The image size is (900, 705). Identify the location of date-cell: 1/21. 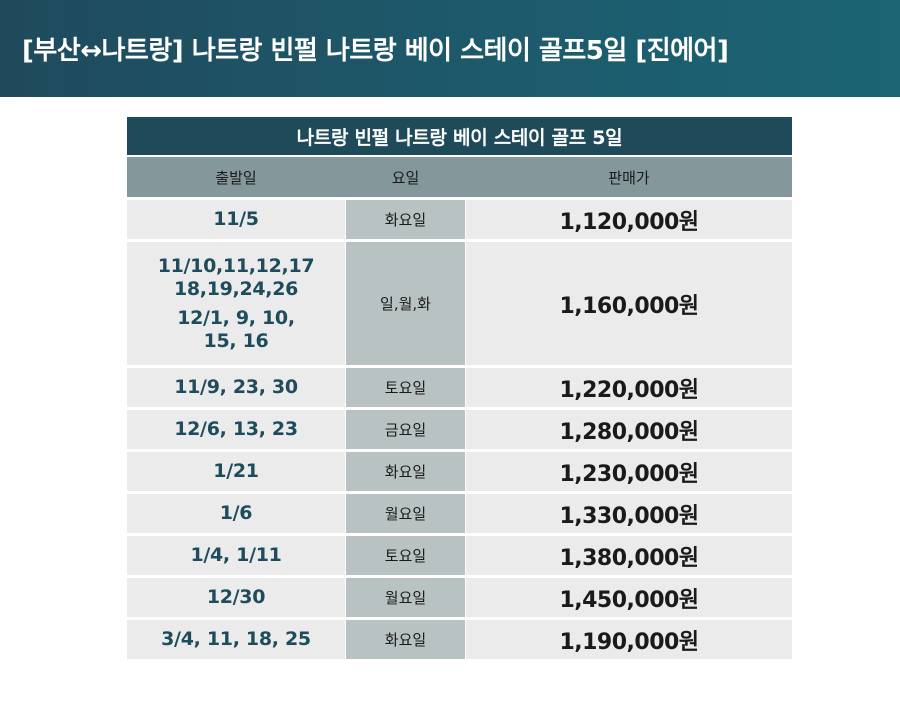
(236, 471).